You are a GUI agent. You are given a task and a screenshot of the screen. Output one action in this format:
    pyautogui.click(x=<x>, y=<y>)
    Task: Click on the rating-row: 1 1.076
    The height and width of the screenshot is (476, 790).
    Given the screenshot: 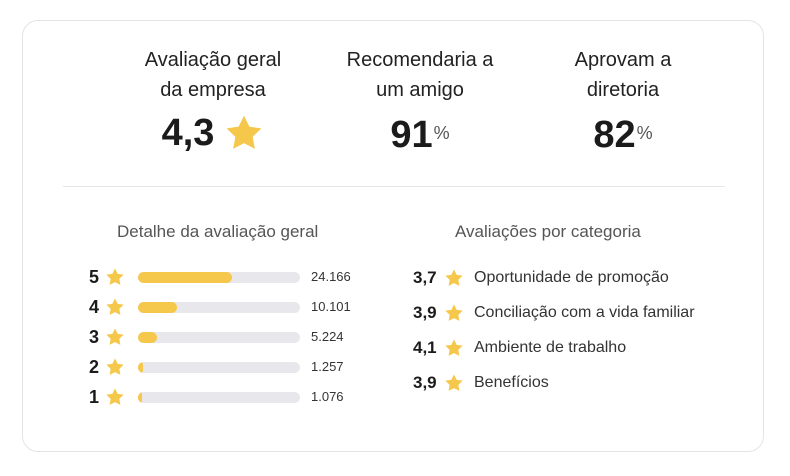 What is the action you would take?
    pyautogui.click(x=216, y=397)
    